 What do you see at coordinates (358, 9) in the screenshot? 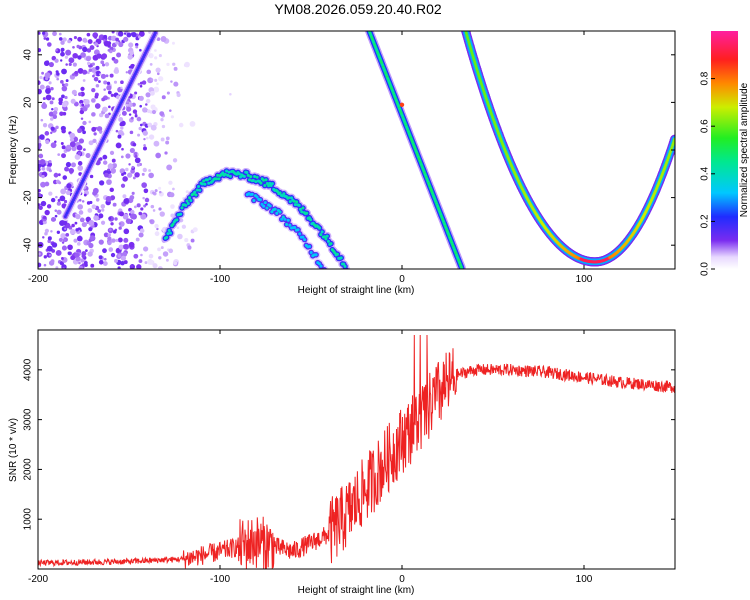
I see `figure-title: YM08.2026.059.20.40.R02` at bounding box center [358, 9].